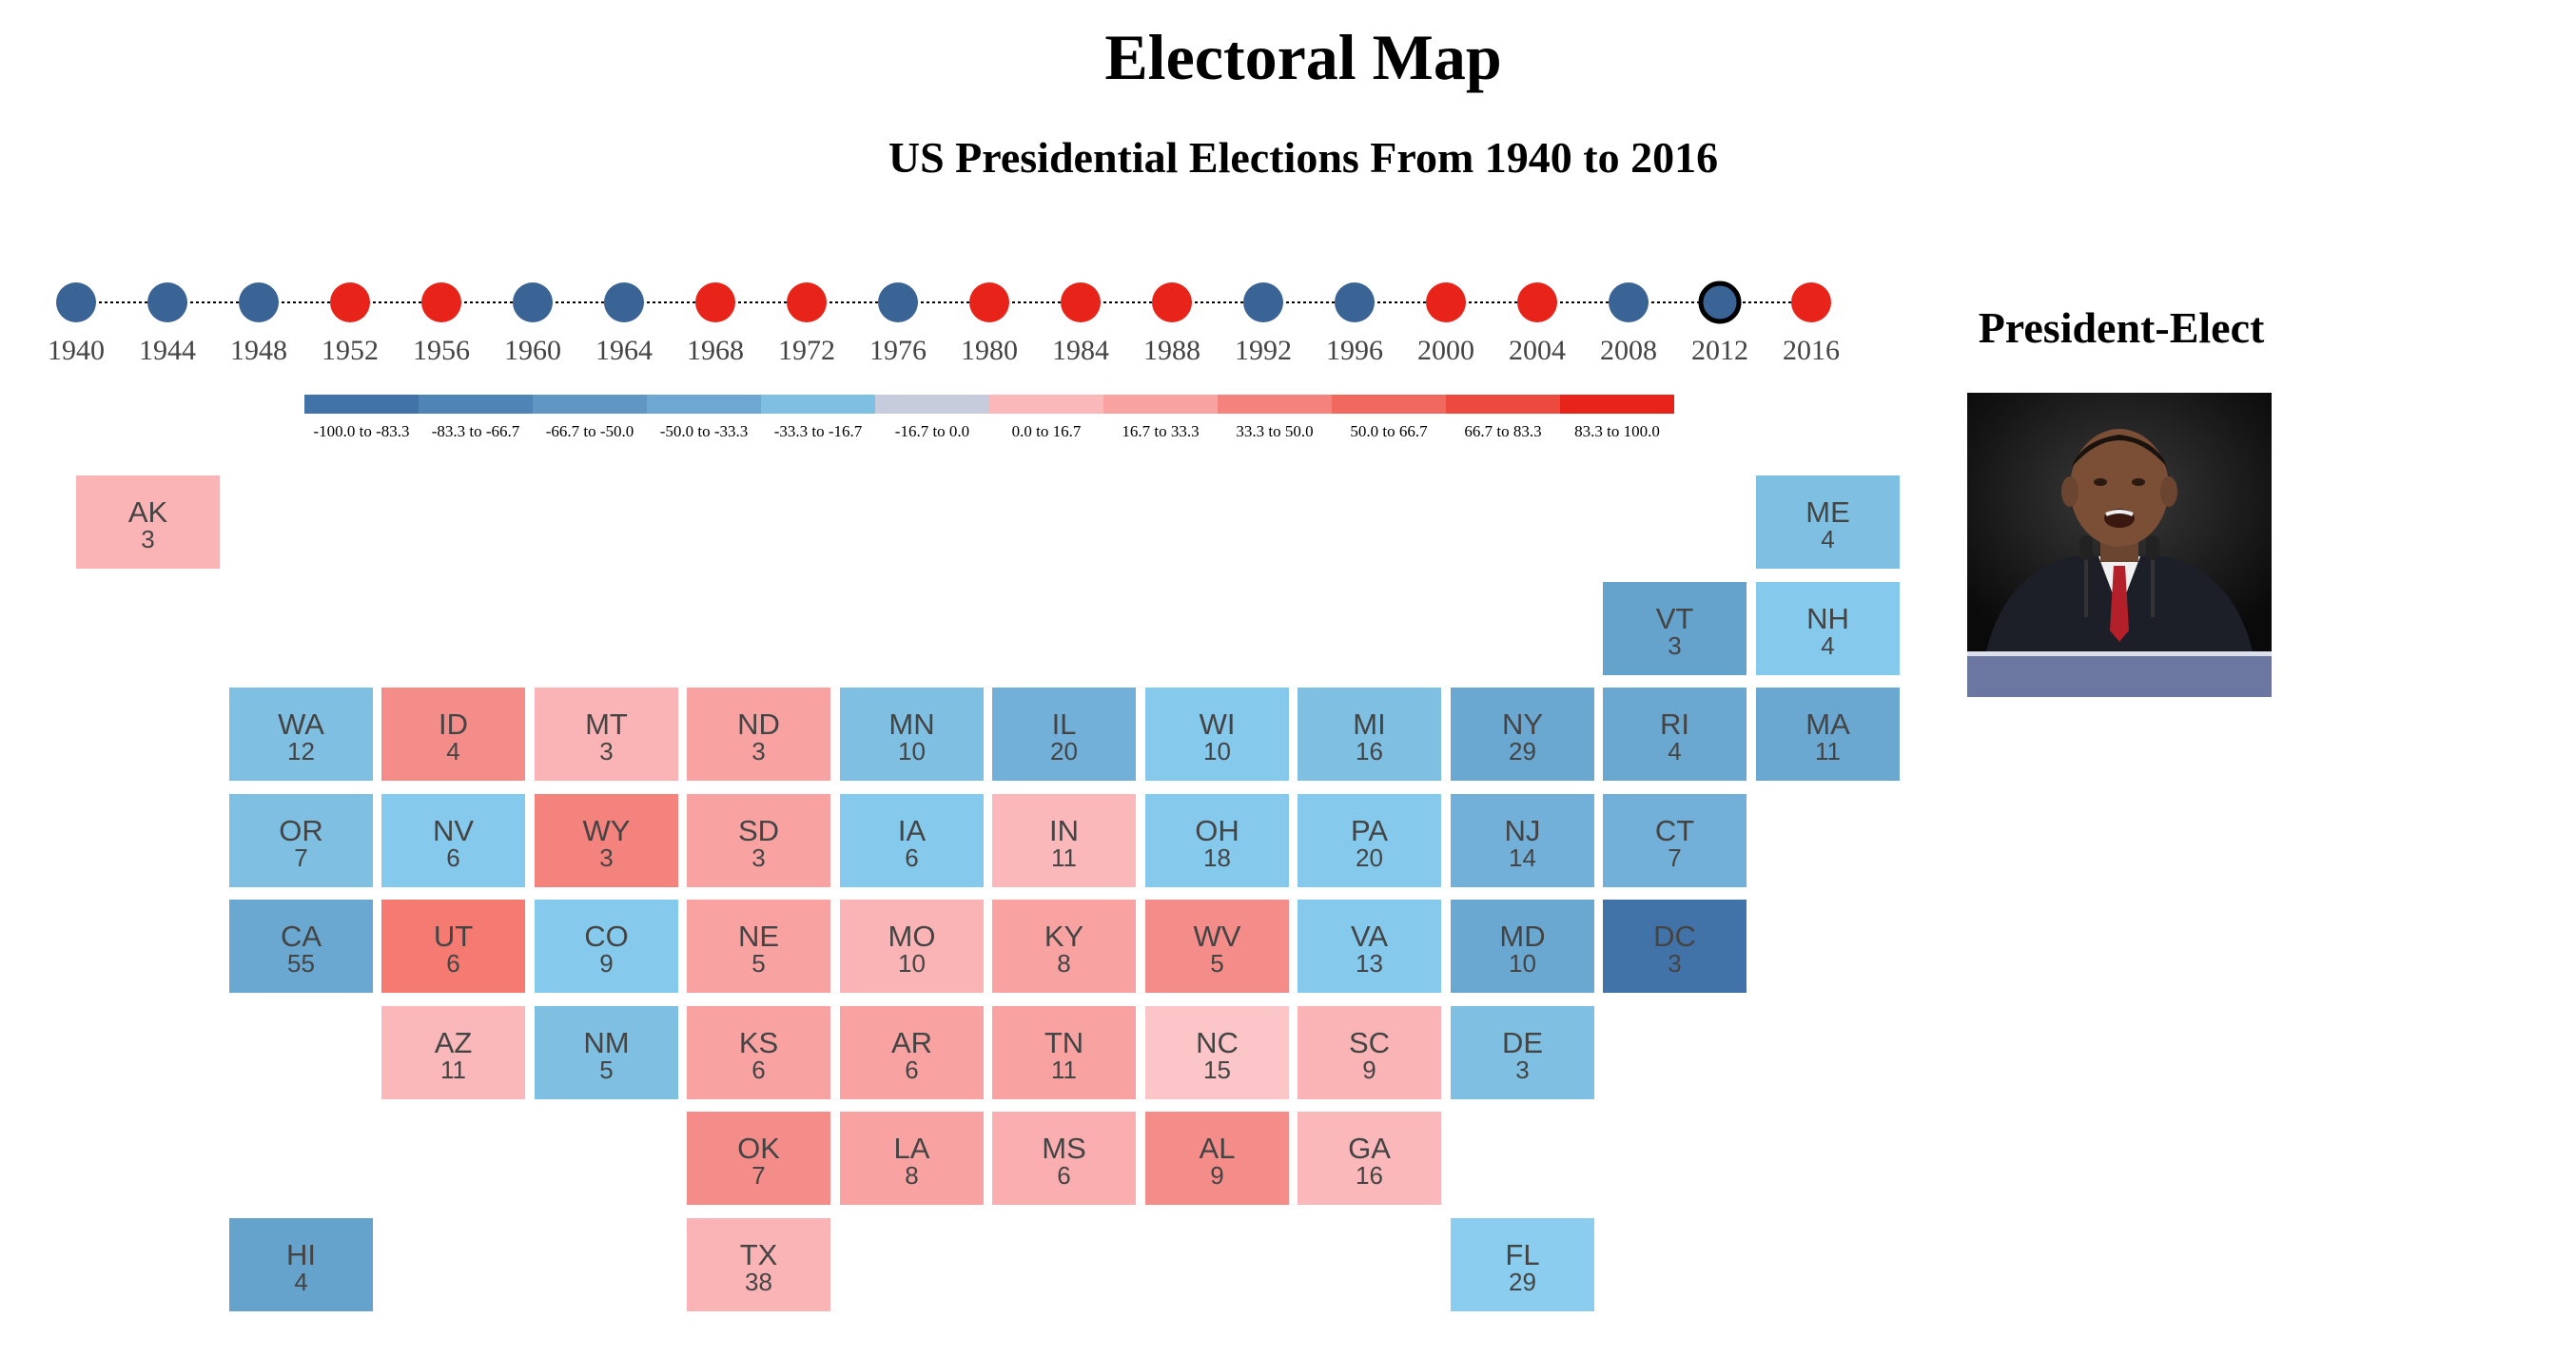 The image size is (2576, 1357). Describe the element at coordinates (807, 302) in the screenshot. I see `year-dot-1972` at that location.